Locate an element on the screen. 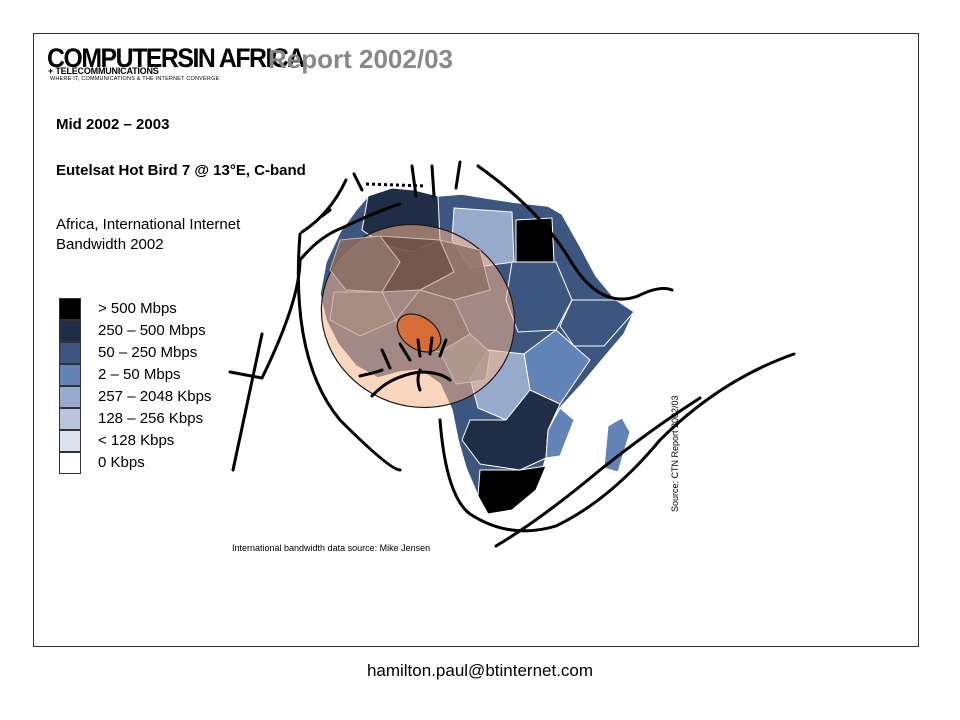 The width and height of the screenshot is (960, 720). west-africa-countries is located at coordinates (410, 310).